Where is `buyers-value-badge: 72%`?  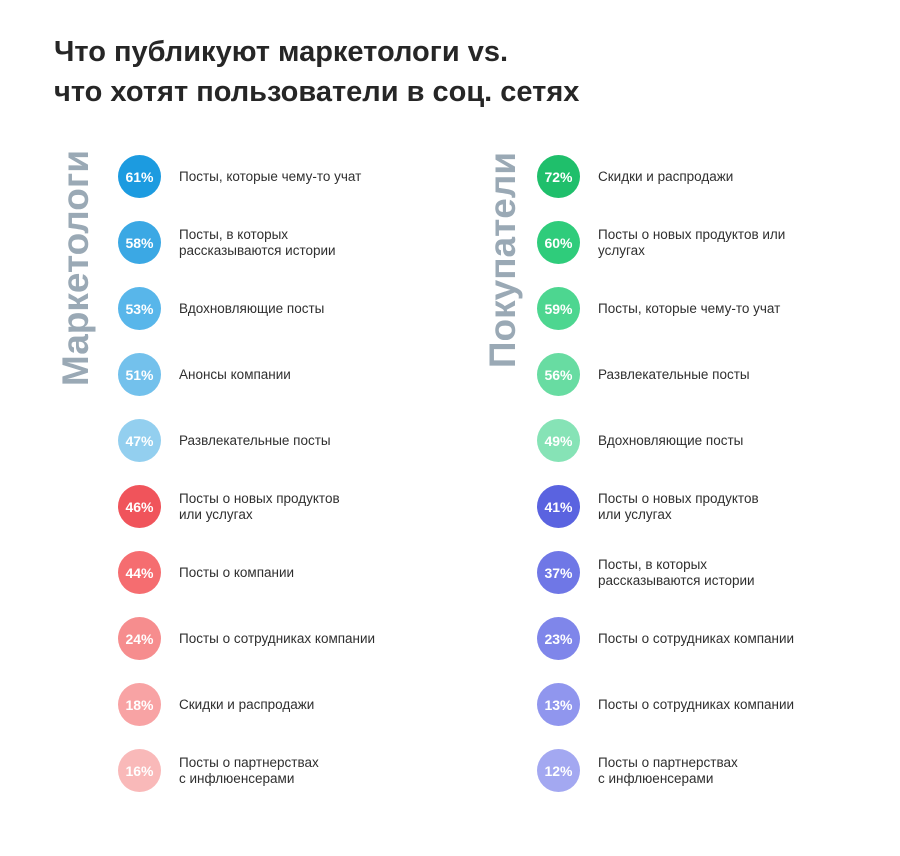 buyers-value-badge: 72% is located at coordinates (558, 176).